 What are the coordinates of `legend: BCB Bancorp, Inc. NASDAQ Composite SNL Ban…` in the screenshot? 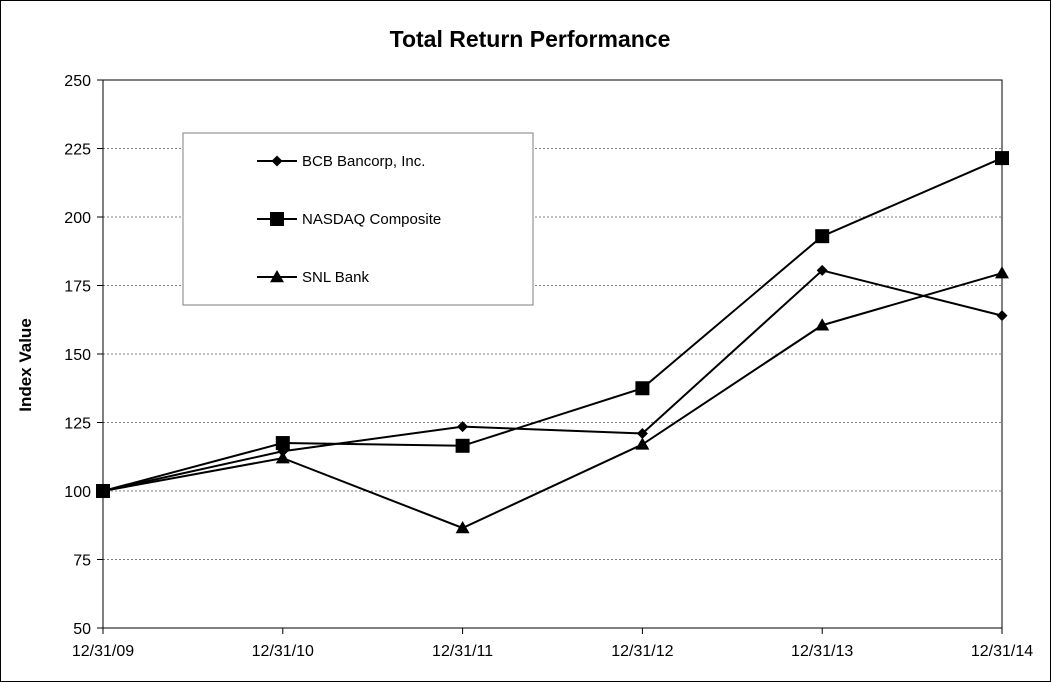 It's located at (358, 219).